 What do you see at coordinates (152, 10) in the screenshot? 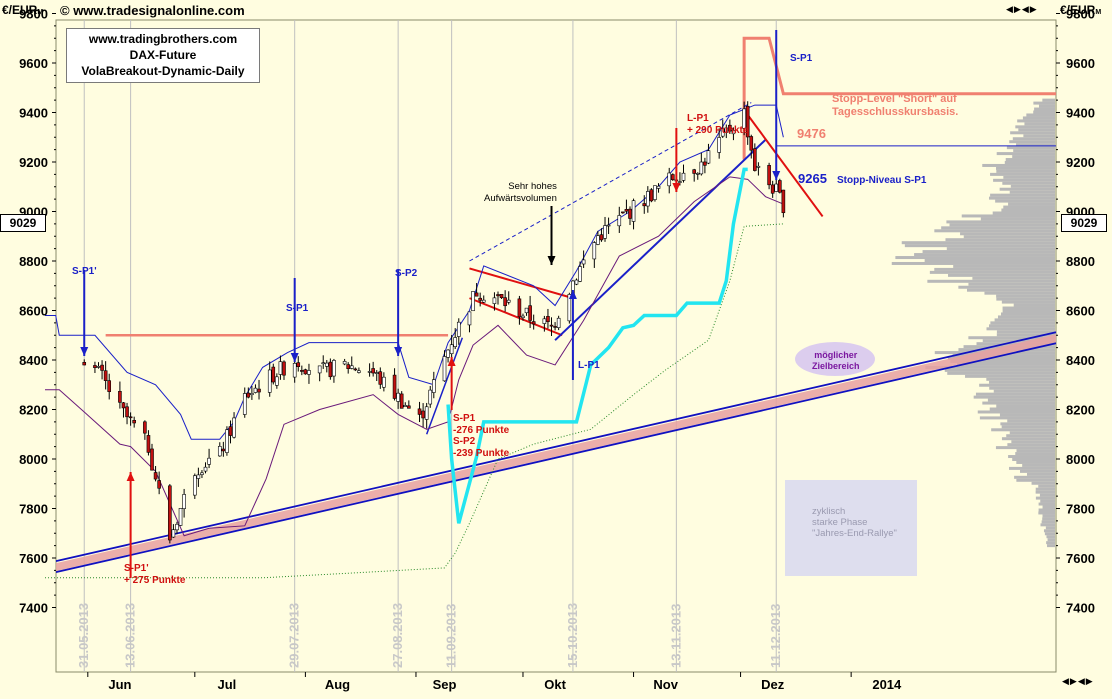
I see `copyright-label: © www.tradesignalonline.com` at bounding box center [152, 10].